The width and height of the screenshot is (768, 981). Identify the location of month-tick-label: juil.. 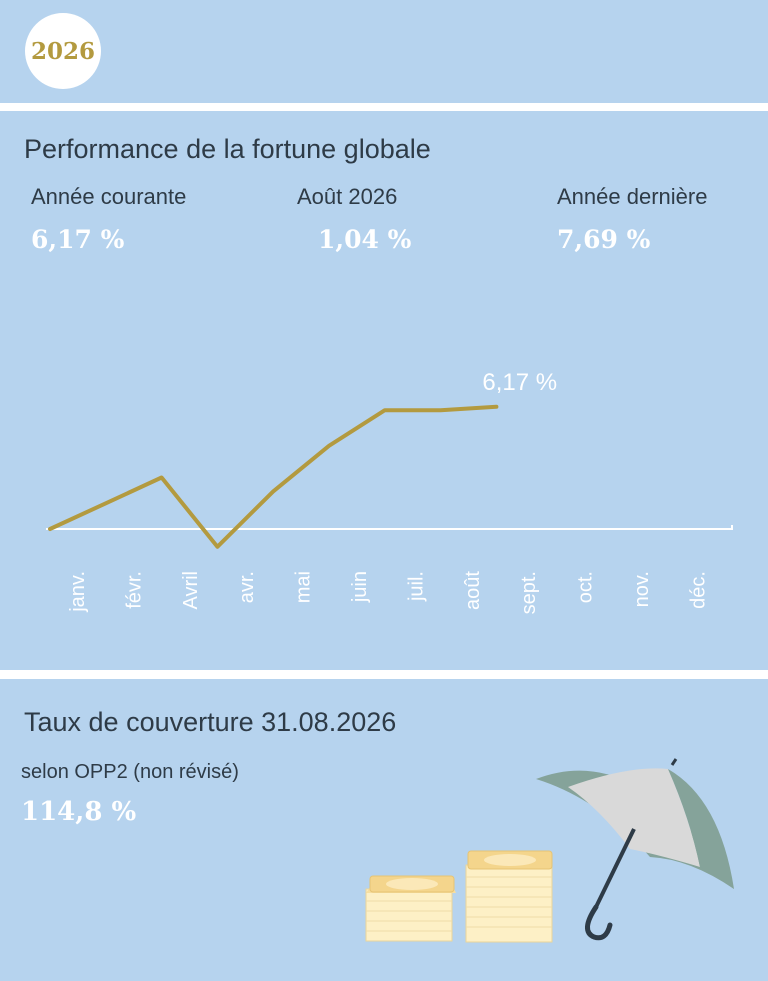
(416, 586).